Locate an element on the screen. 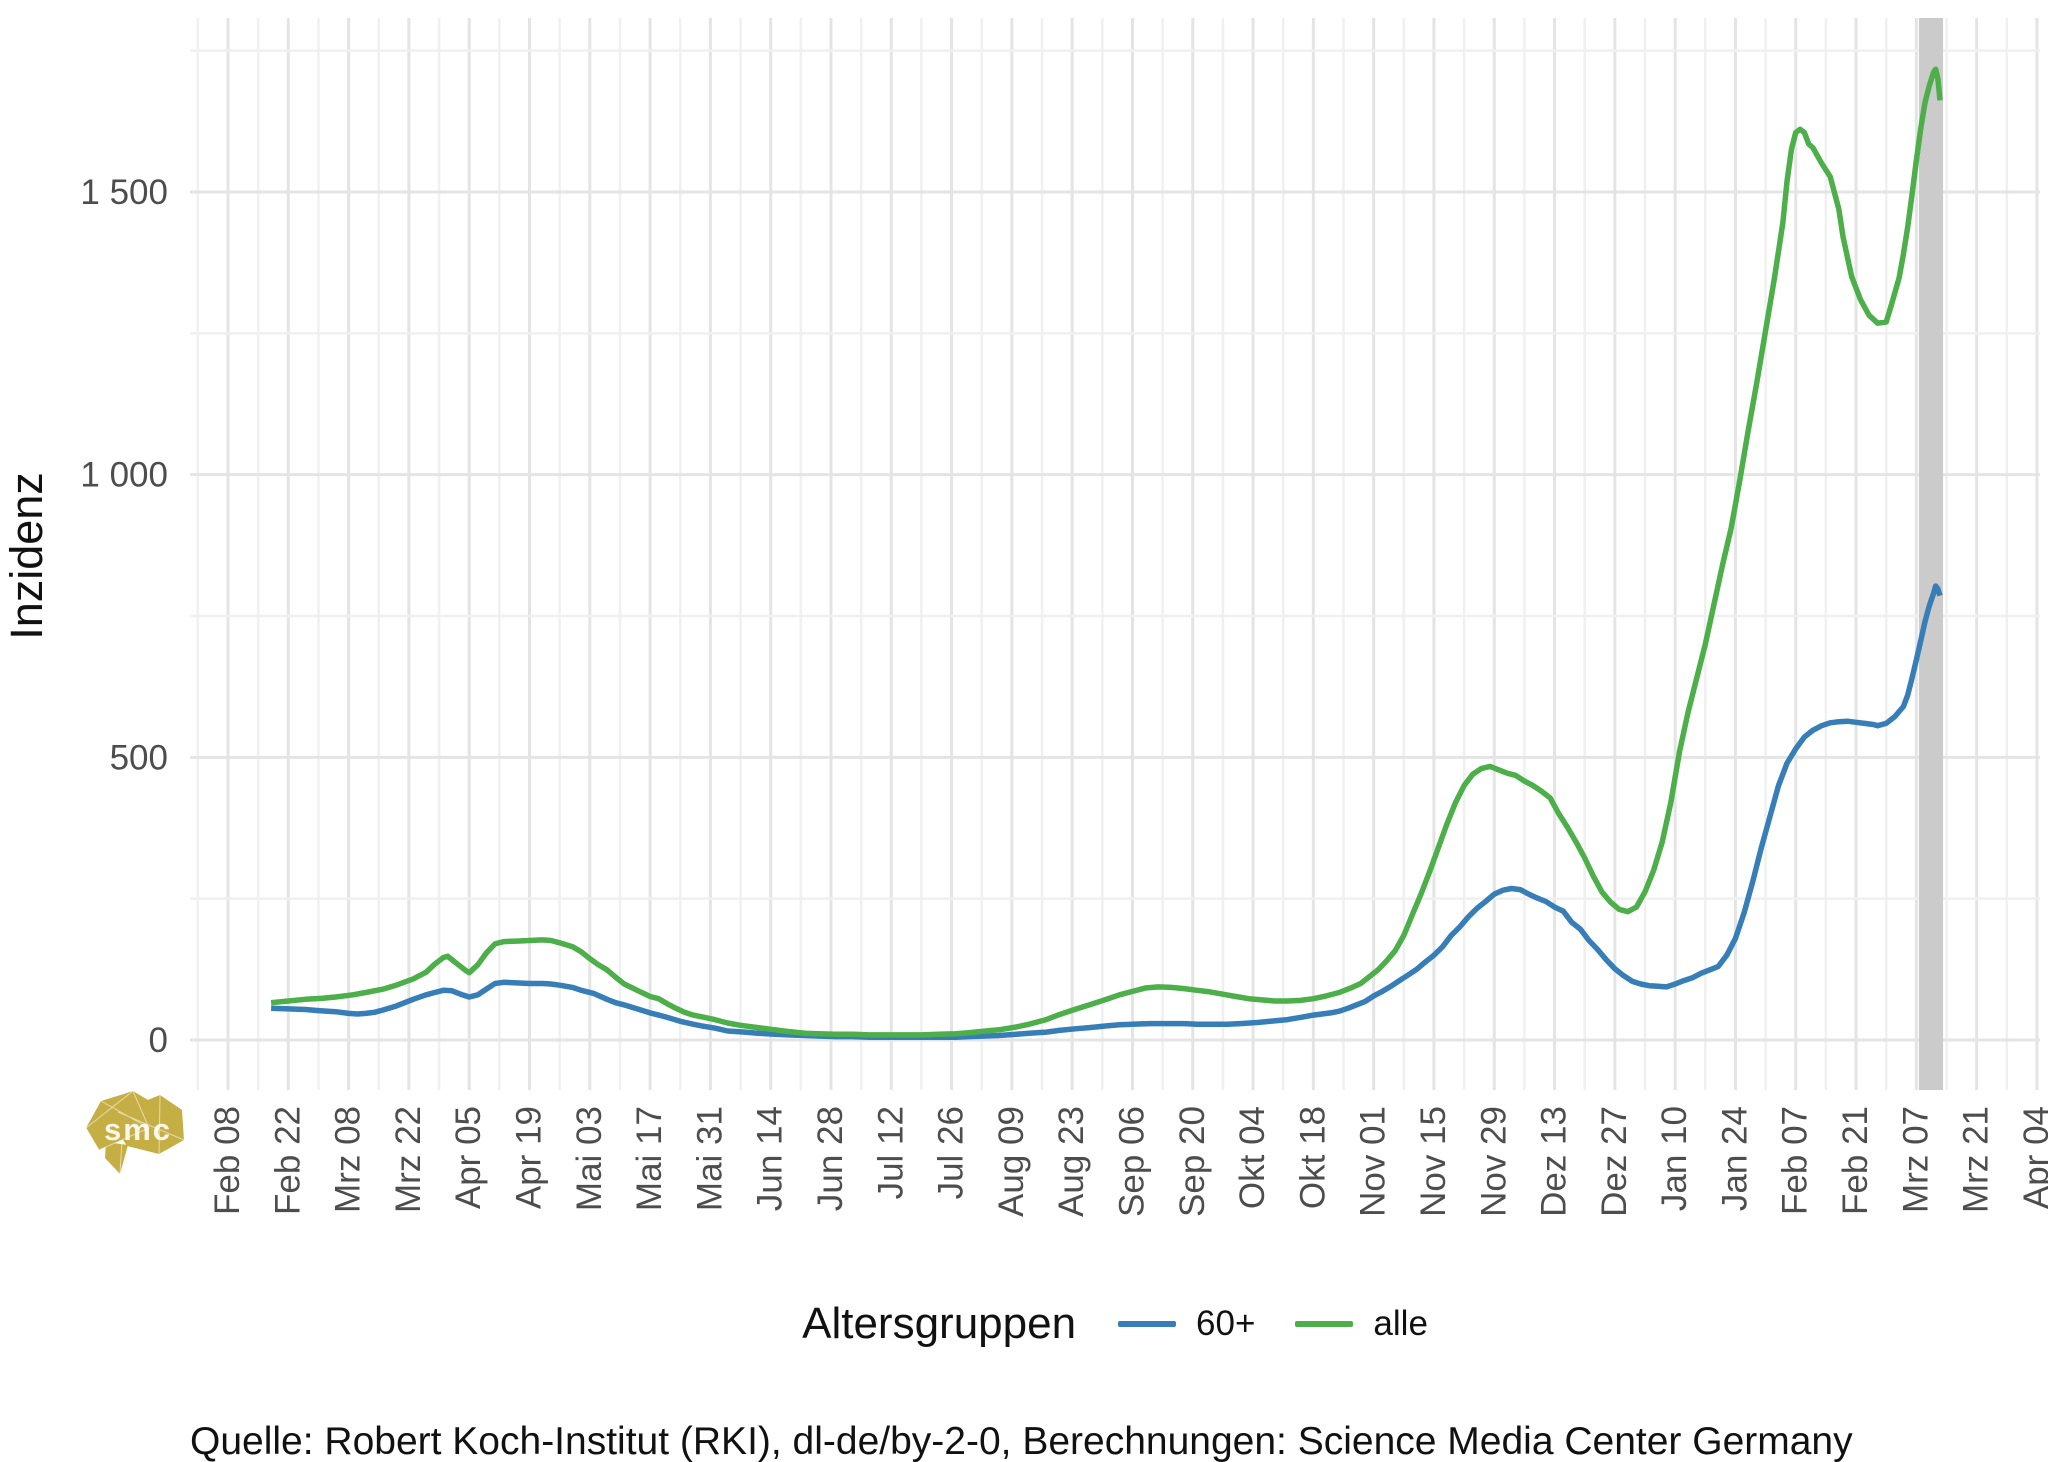 This screenshot has height=1462, width=2048. highlight-band-layer is located at coordinates (1931, 554).